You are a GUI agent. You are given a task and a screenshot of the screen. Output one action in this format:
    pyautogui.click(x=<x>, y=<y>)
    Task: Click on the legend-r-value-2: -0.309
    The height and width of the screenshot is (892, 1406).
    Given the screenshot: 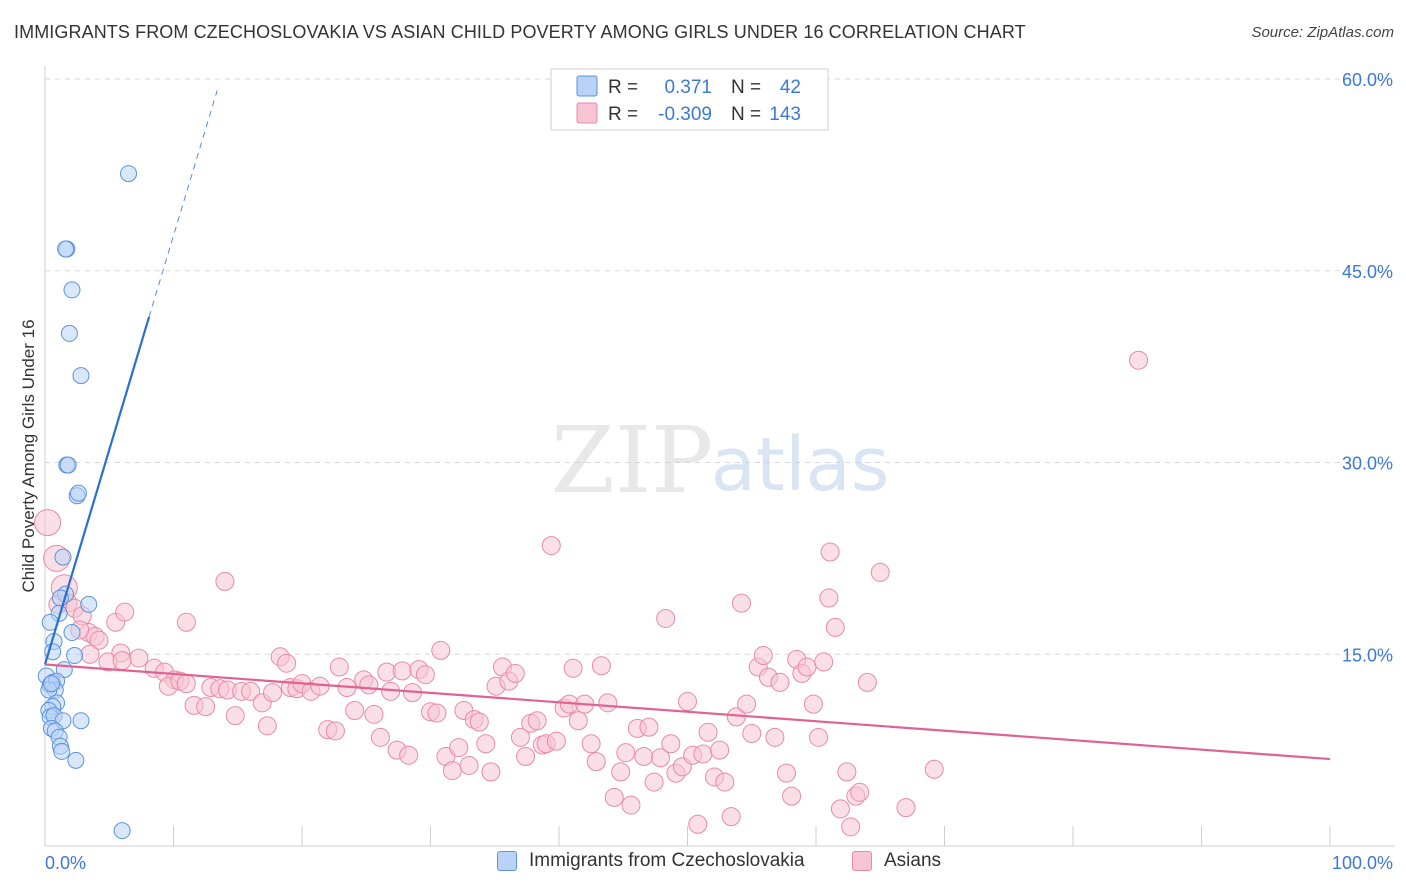 What is the action you would take?
    pyautogui.click(x=685, y=114)
    